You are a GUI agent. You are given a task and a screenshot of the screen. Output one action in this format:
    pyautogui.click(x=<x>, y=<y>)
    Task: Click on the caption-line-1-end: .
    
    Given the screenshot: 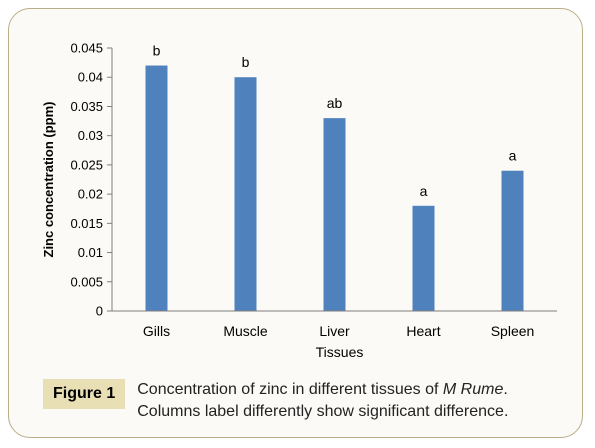 What is the action you would take?
    pyautogui.click(x=505, y=389)
    